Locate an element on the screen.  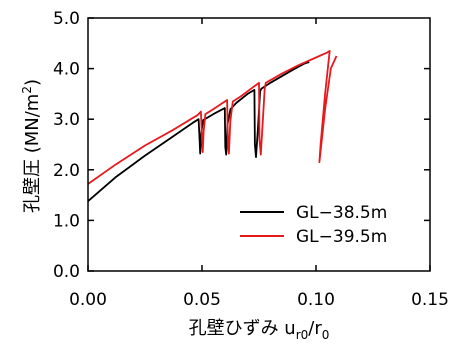
y-tick-label: 0.0 is located at coordinates (66, 272).